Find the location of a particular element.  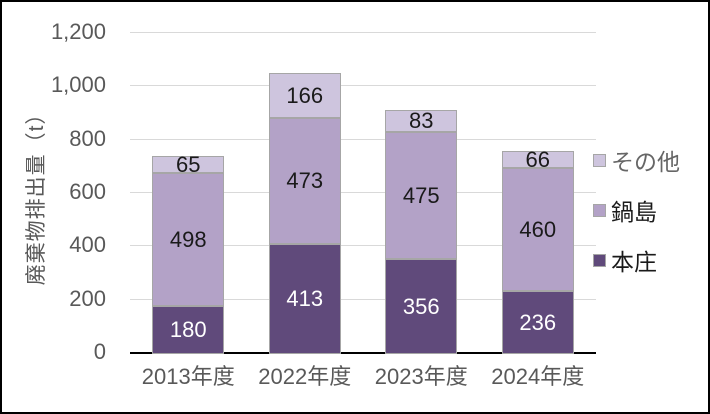

bar-segment-鍋島: 460 is located at coordinates (537, 230).